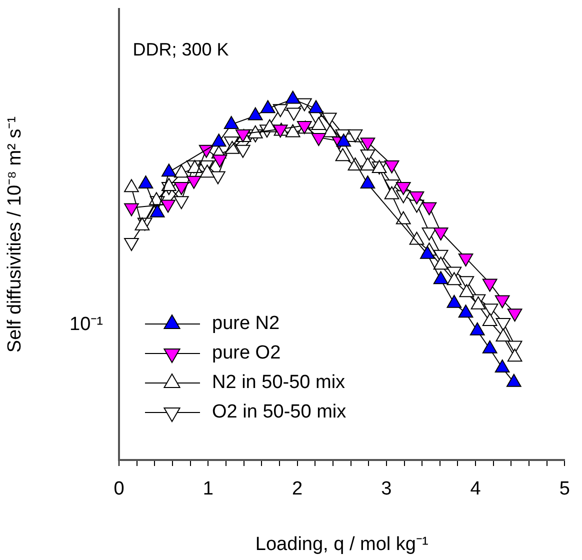  What do you see at coordinates (279, 412) in the screenshot?
I see `legend-label: O2 in 50-50 mix` at bounding box center [279, 412].